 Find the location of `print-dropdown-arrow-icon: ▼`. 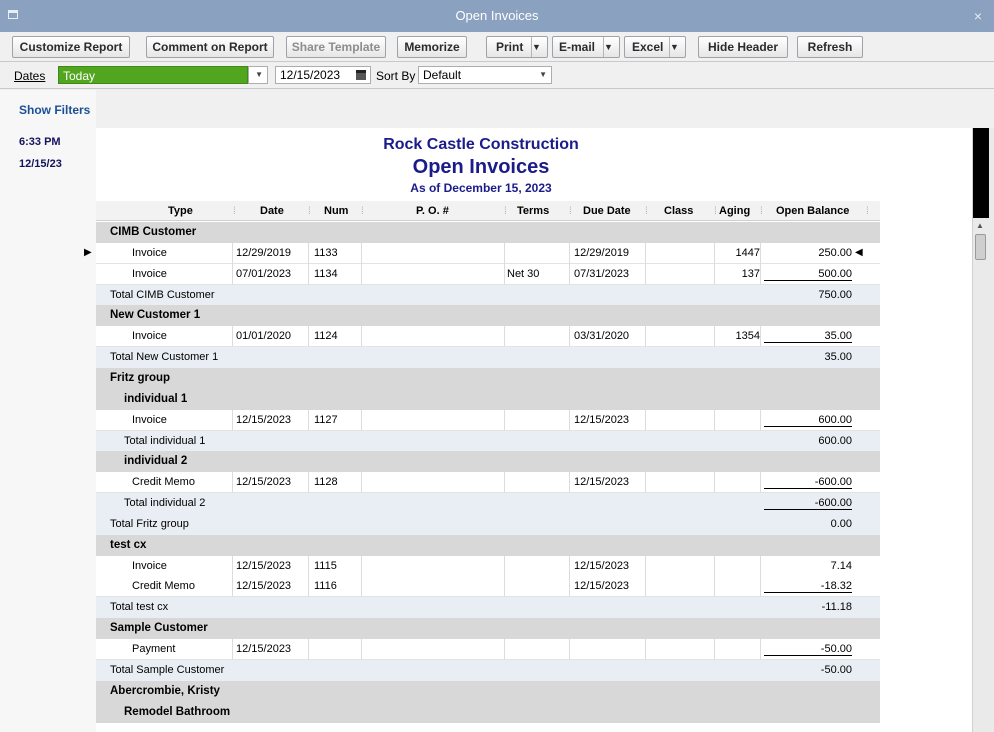

print-dropdown-arrow-icon: ▼ is located at coordinates (539, 47).